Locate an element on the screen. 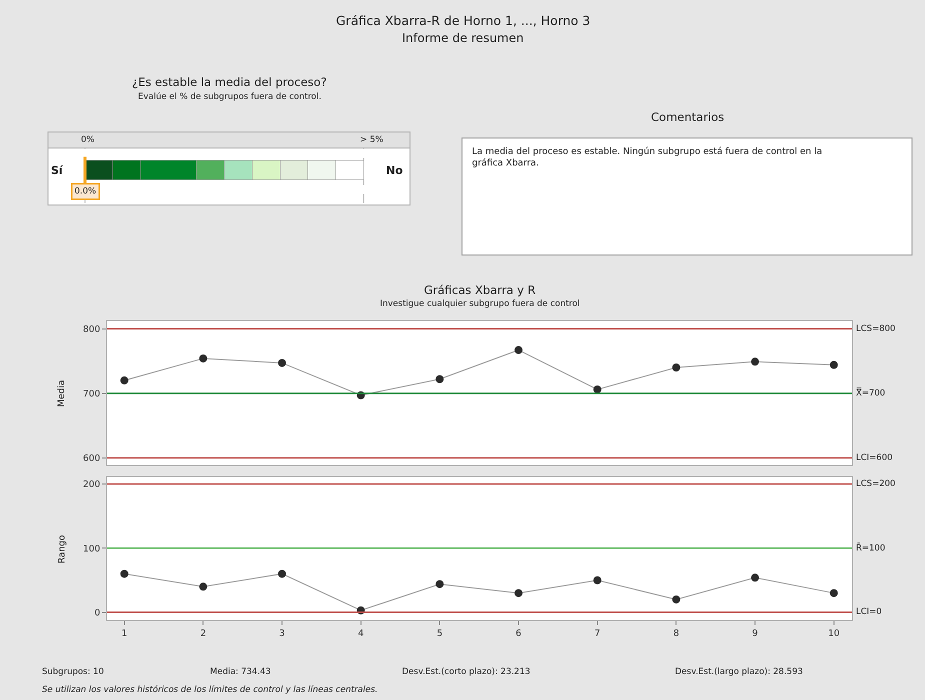  x-tick-label: 8 is located at coordinates (676, 633).